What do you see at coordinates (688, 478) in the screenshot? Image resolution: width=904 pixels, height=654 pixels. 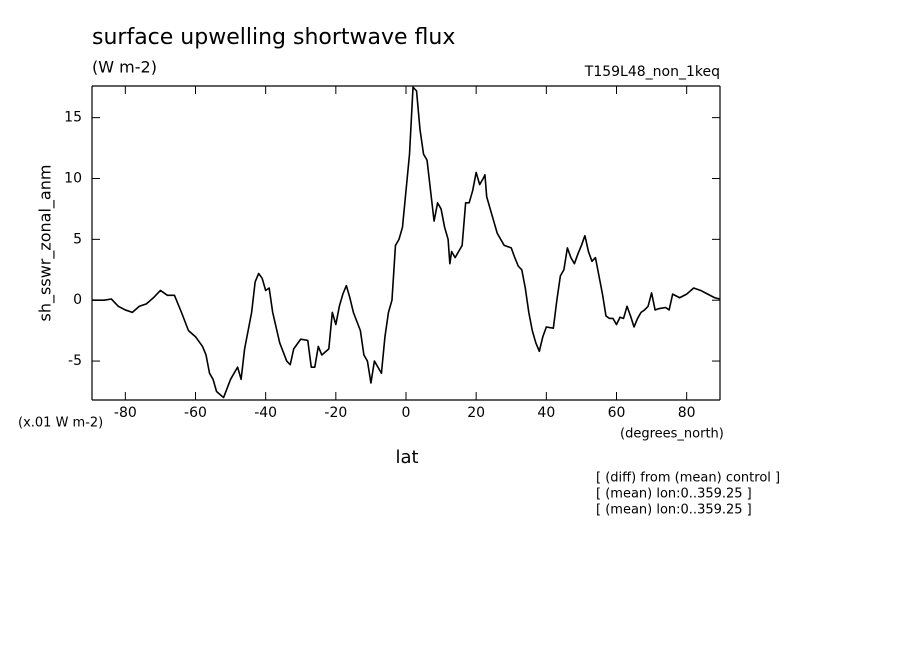 I see `annotation: [ (diff) from (mean) control ]` at bounding box center [688, 478].